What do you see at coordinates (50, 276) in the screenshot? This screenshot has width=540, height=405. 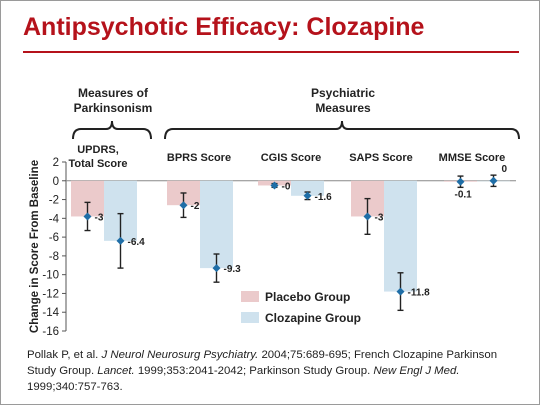 I see `y-tick-label-6: -10` at bounding box center [50, 276].